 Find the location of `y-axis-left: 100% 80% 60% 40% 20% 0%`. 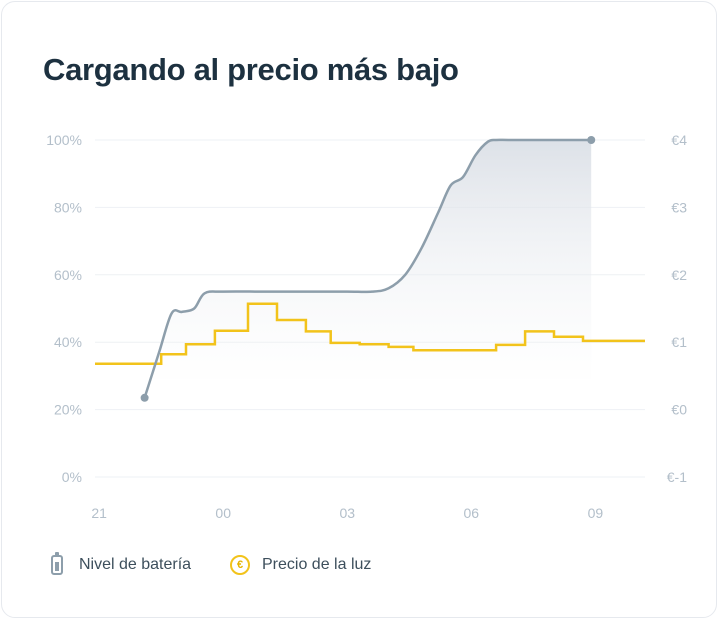

y-axis-left: 100% 80% 60% 40% 20% 0% is located at coordinates (64, 308).